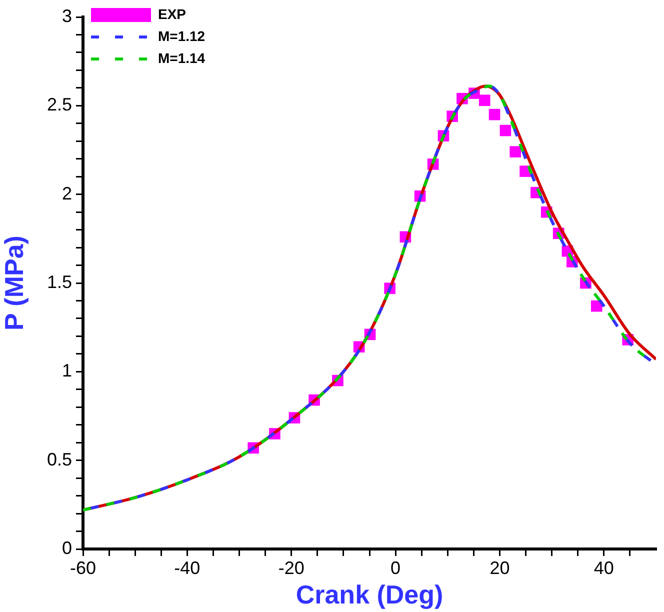  I want to click on x-tick-label: 40, so click(604, 568).